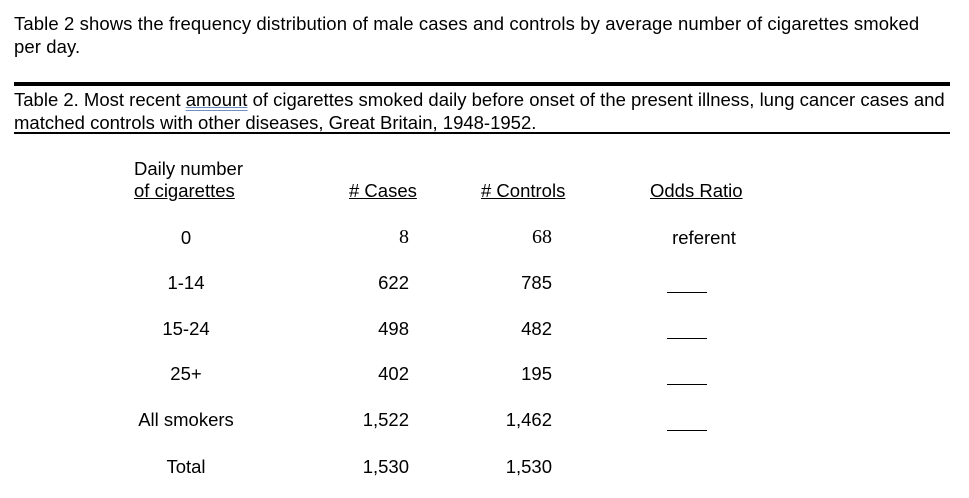 Image resolution: width=969 pixels, height=498 pixels. Describe the element at coordinates (536, 282) in the screenshot. I see `row-1-controls: 785` at that location.